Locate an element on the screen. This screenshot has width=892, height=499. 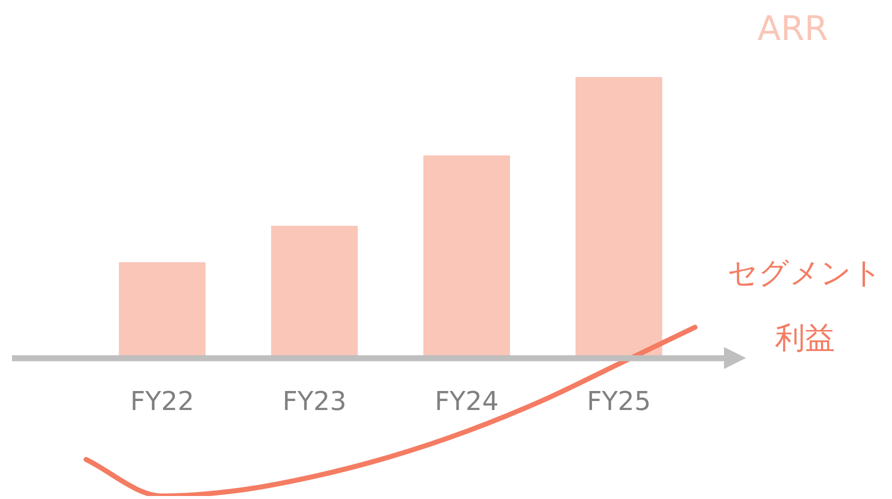
x-tick-label: FY25 is located at coordinates (618, 401).